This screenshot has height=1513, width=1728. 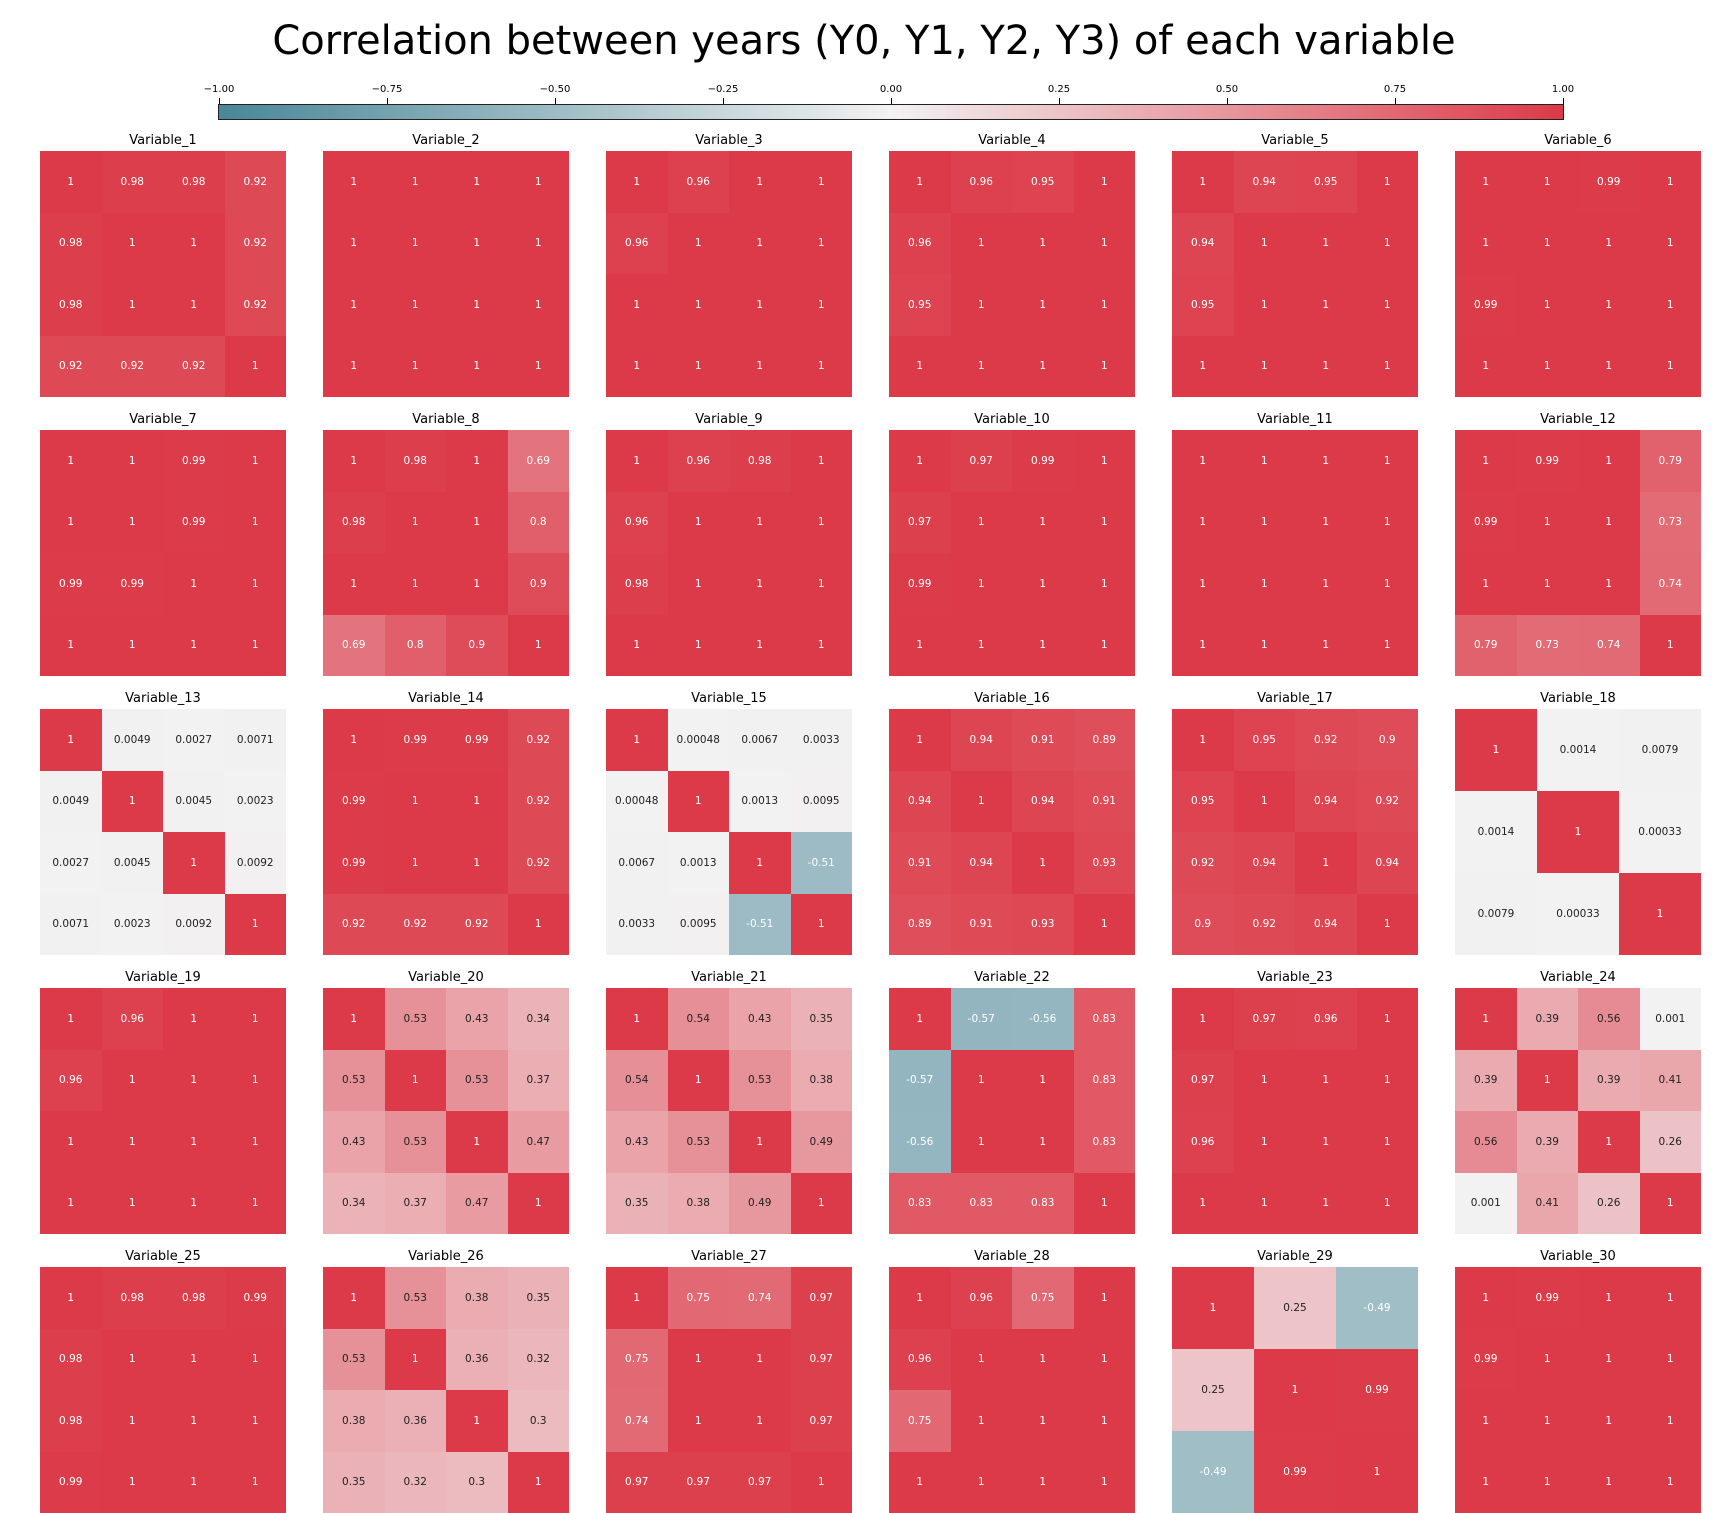 I want to click on panel-title: Variable_25, so click(x=163, y=1256).